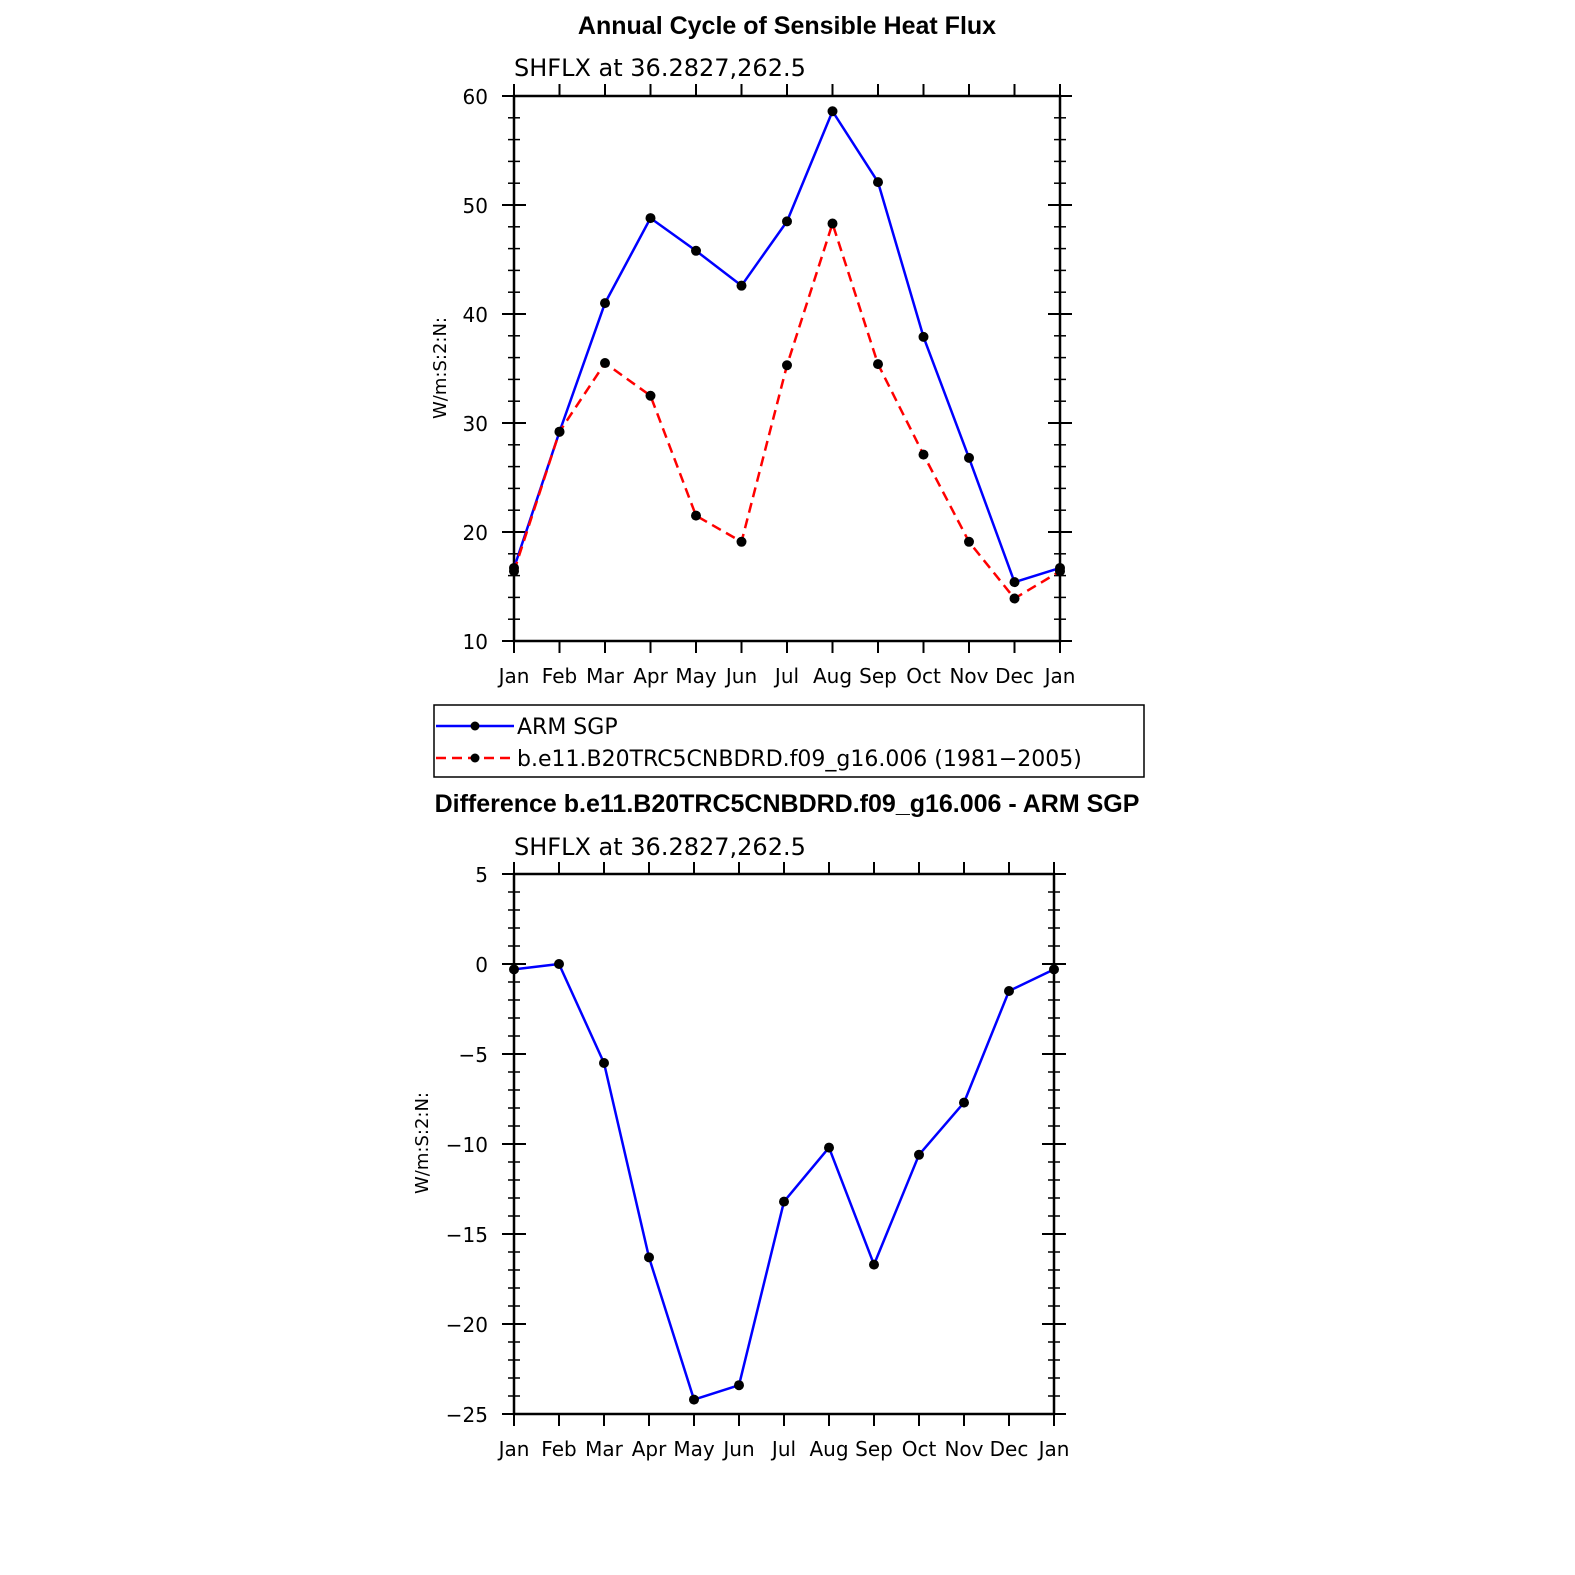 The height and width of the screenshot is (1575, 1575). I want to click on legend-arm-sgp-marker, so click(475, 726).